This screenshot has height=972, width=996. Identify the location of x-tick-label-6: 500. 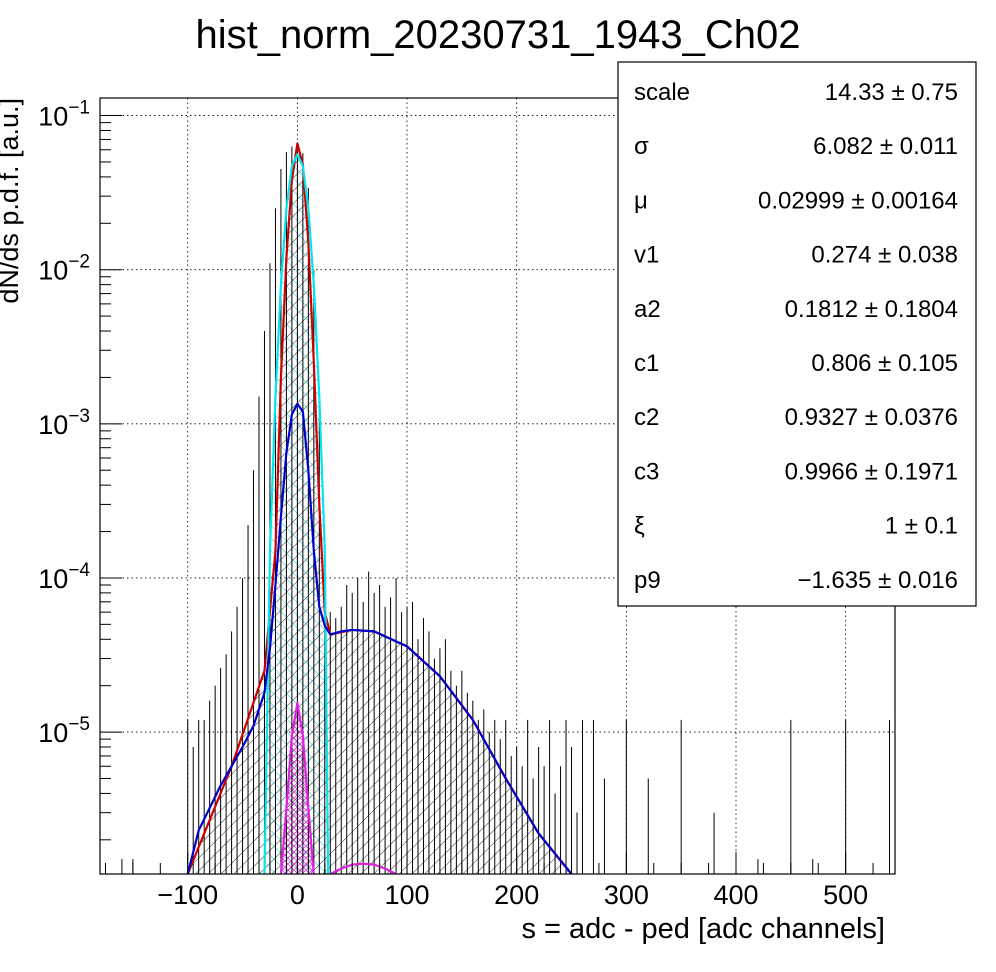
(845, 895).